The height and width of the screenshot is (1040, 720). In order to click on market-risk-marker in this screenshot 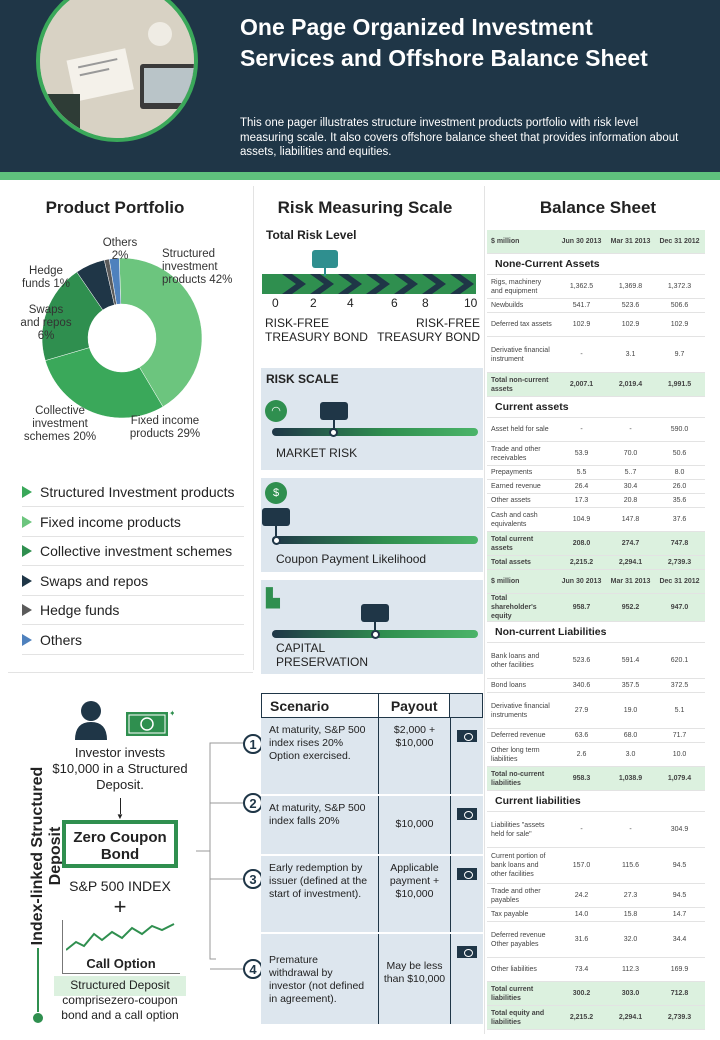, I will do `click(333, 411)`.